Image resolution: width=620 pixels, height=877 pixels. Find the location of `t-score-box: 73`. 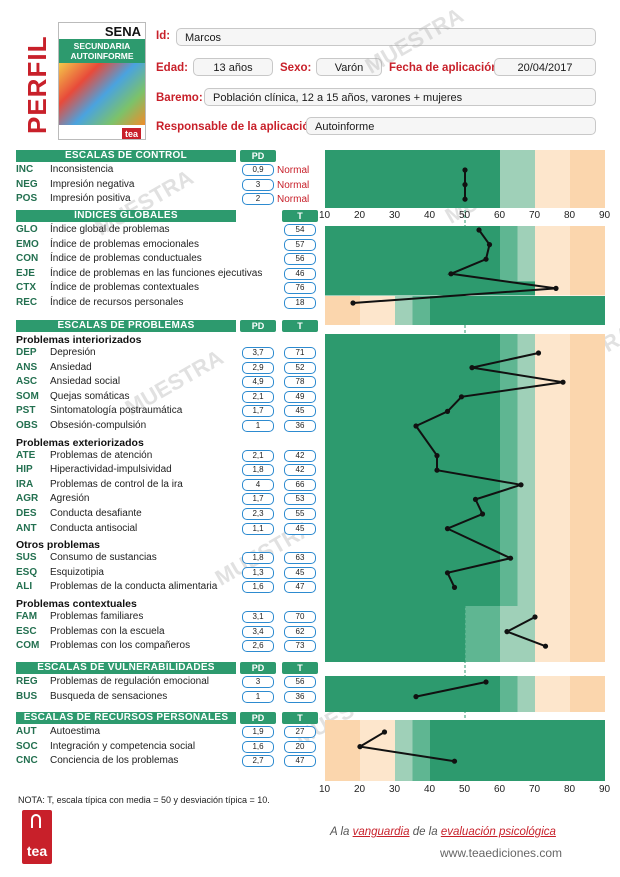

t-score-box: 73 is located at coordinates (300, 646).